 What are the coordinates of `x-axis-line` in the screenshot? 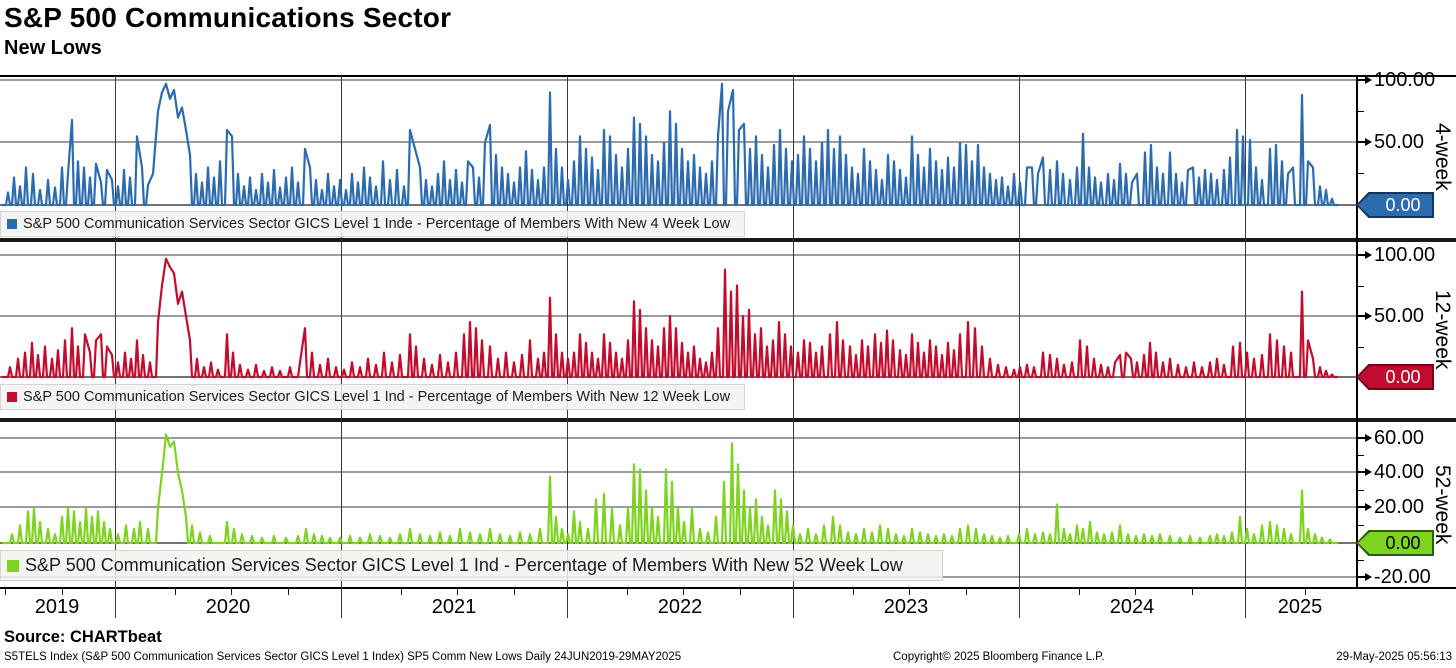 It's located at (728, 588).